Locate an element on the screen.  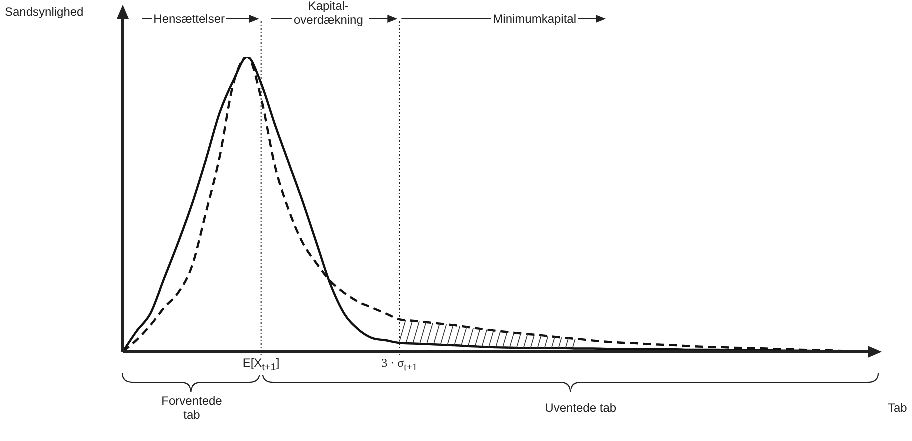
y-axis-title: Sandsynlighed is located at coordinates (44, 12).